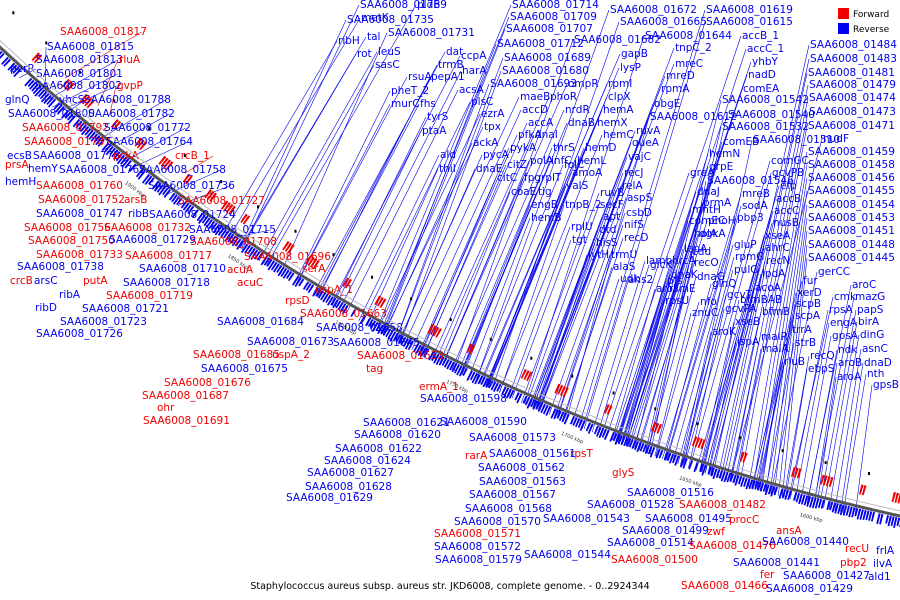 This screenshot has width=900, height=600. Describe the element at coordinates (768, 288) in the screenshot. I see `gene-label: acoA` at that location.